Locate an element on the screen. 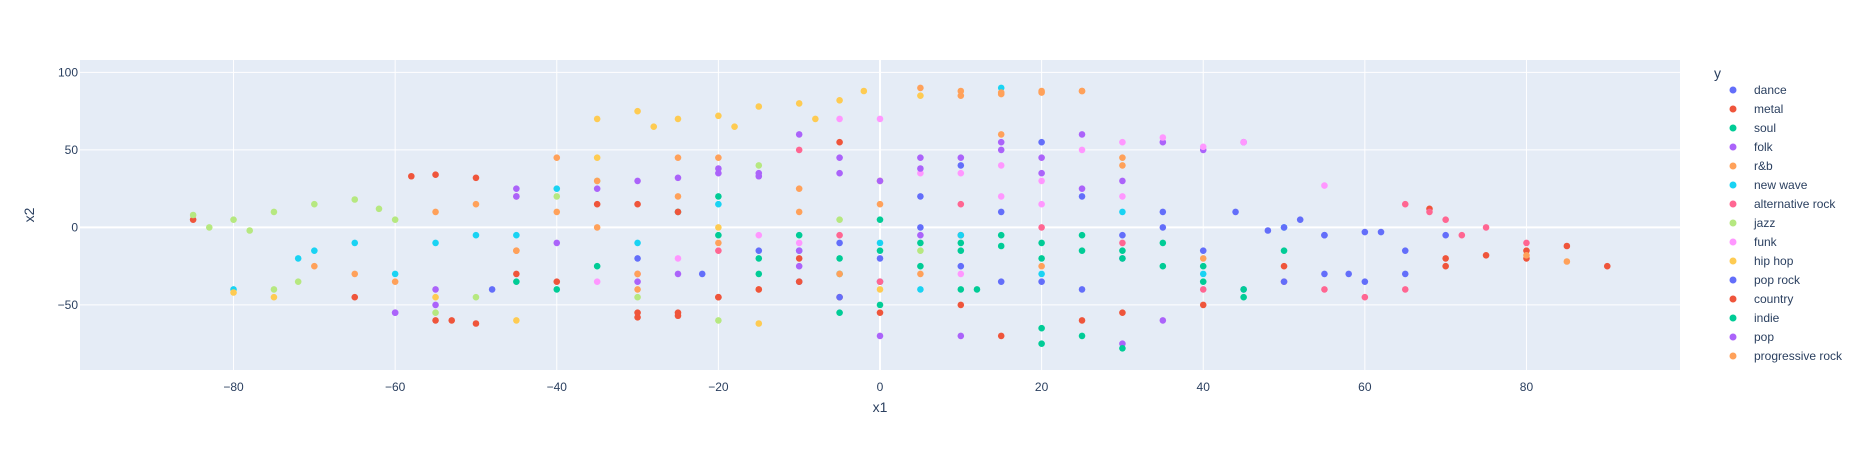 The height and width of the screenshot is (455, 1859). legend-marker-jazz is located at coordinates (1733, 223).